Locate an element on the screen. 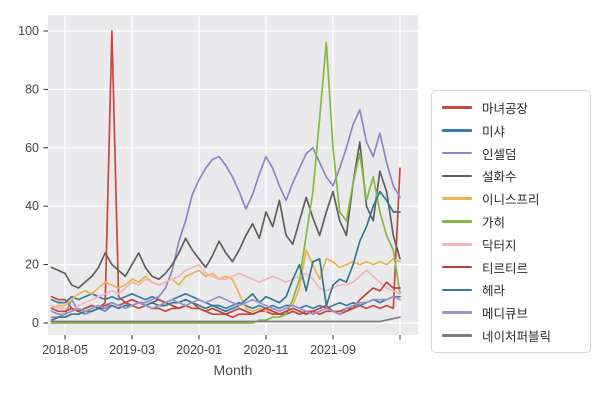 Image resolution: width=600 pixels, height=400 pixels. x-tick-label: 2018-05 is located at coordinates (65, 350).